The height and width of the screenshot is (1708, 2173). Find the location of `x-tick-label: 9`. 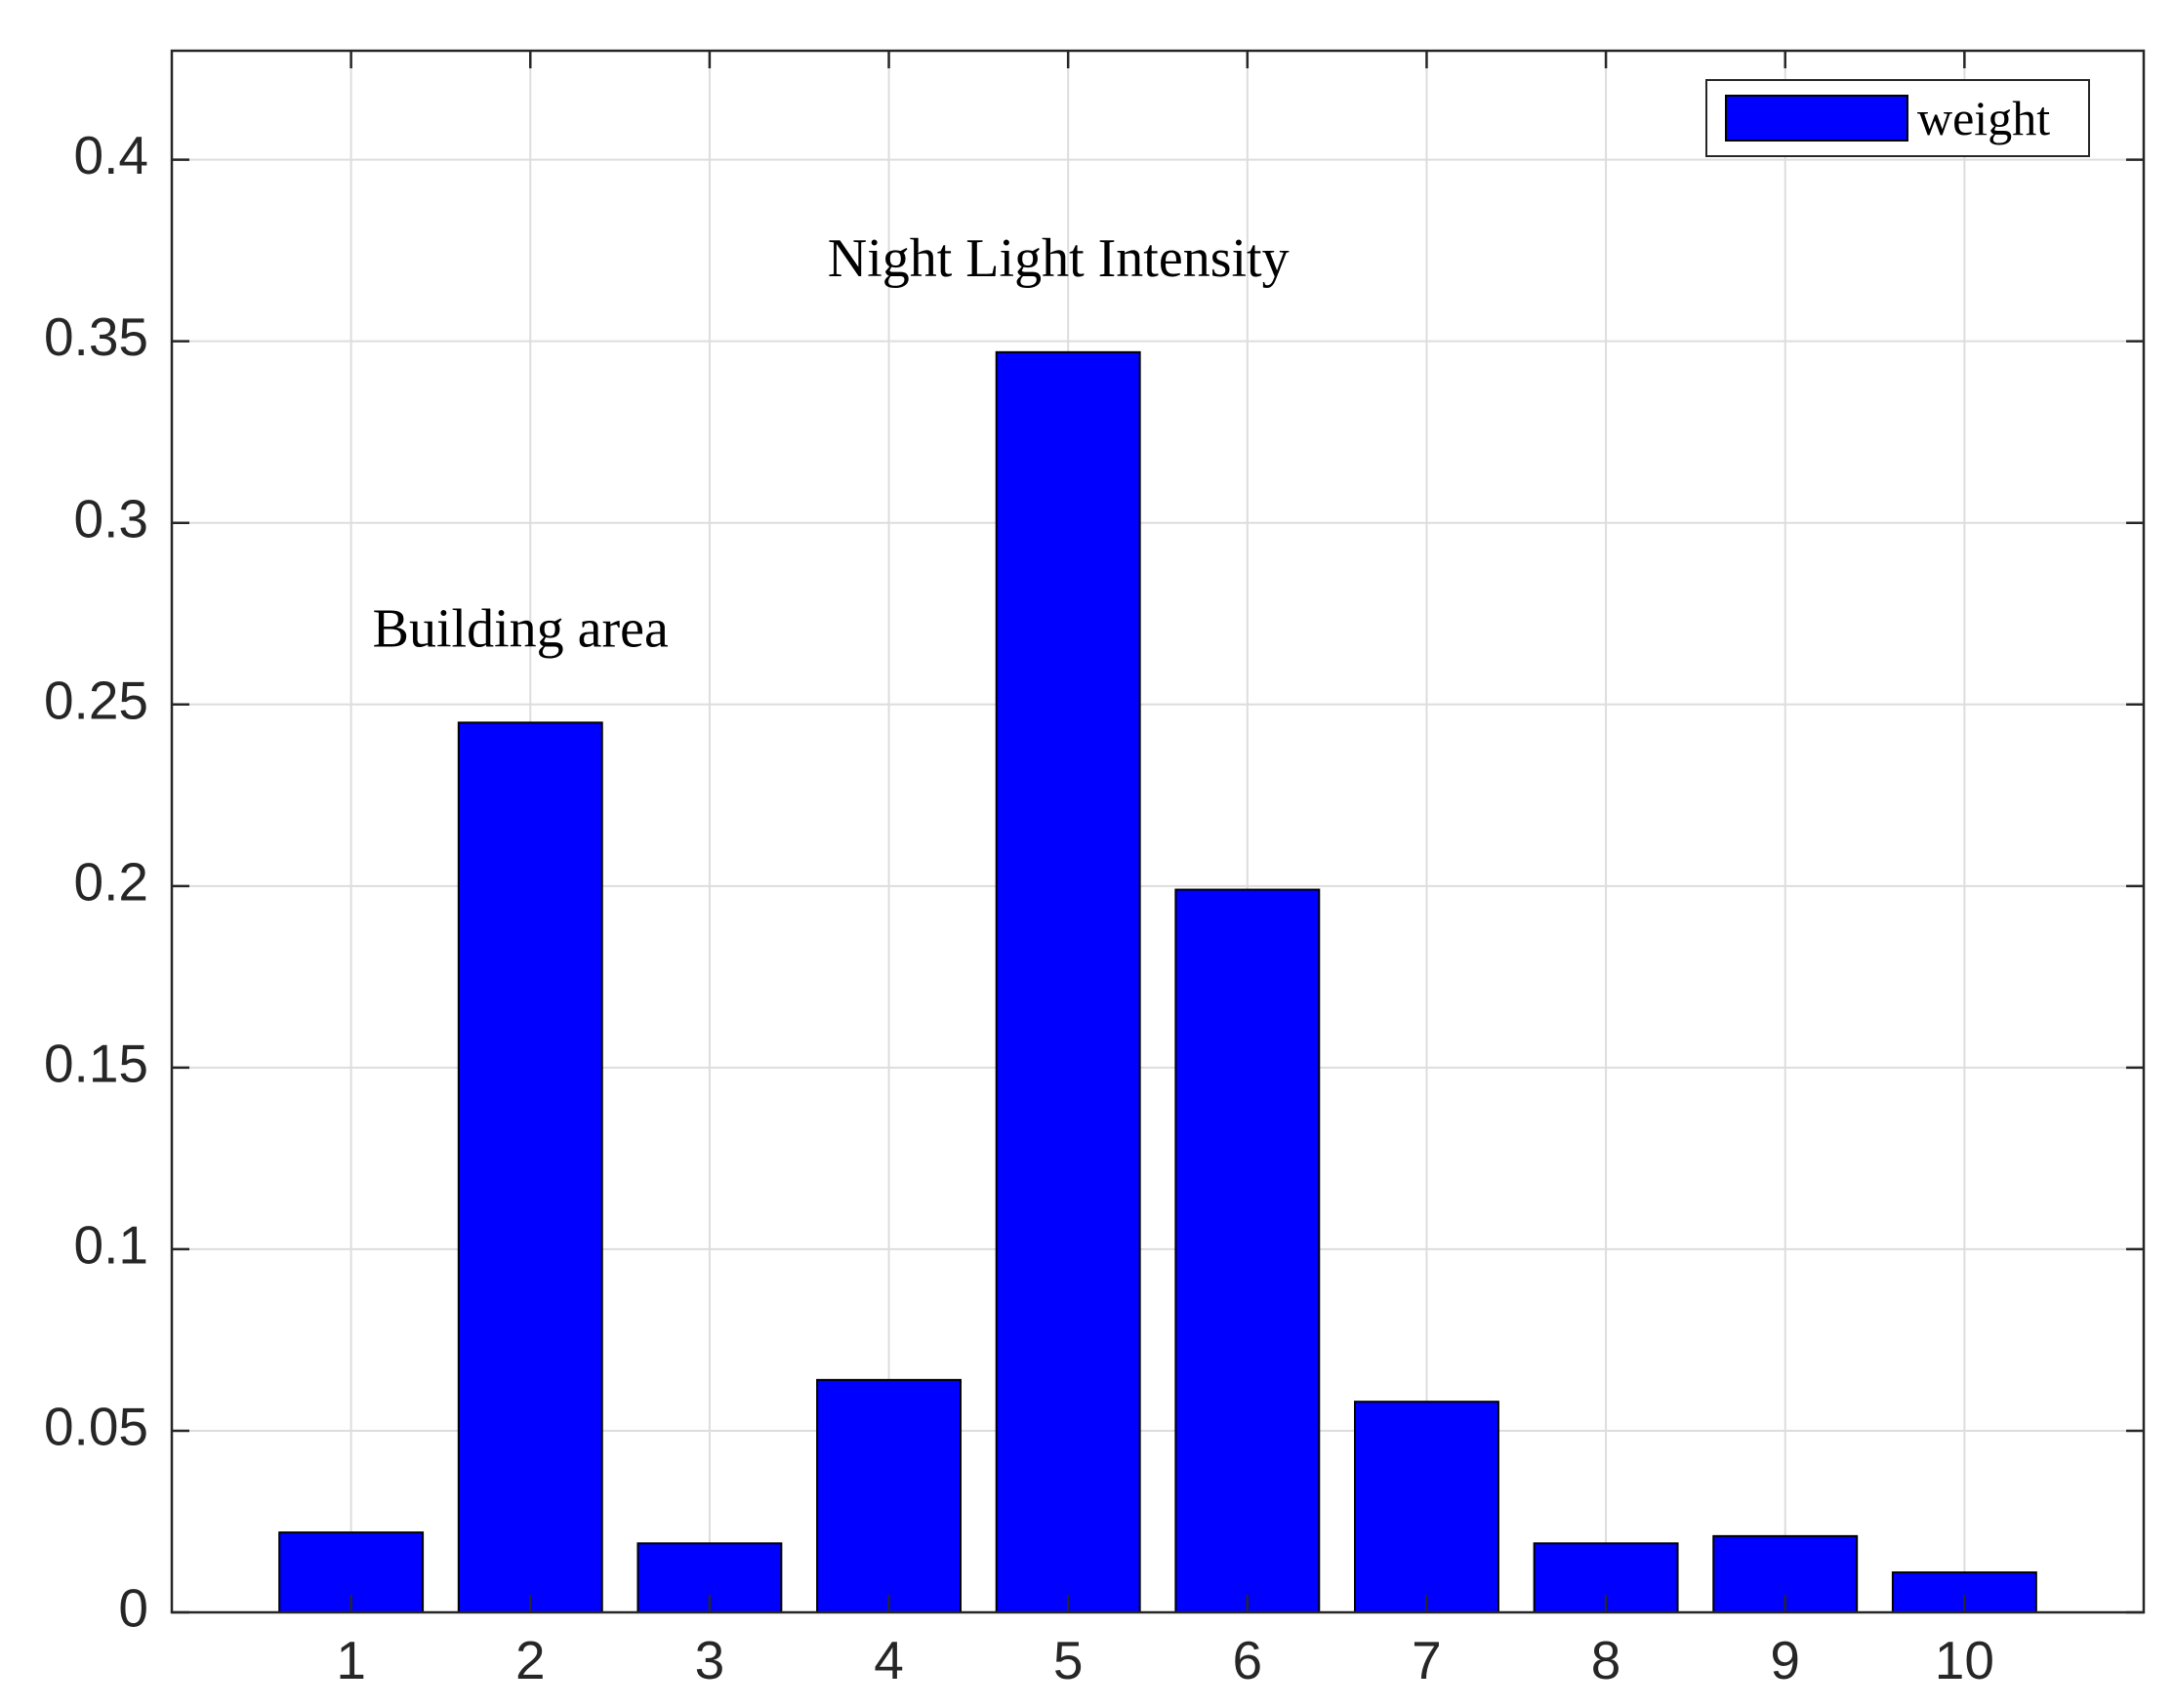

x-tick-label: 9 is located at coordinates (1785, 1660).